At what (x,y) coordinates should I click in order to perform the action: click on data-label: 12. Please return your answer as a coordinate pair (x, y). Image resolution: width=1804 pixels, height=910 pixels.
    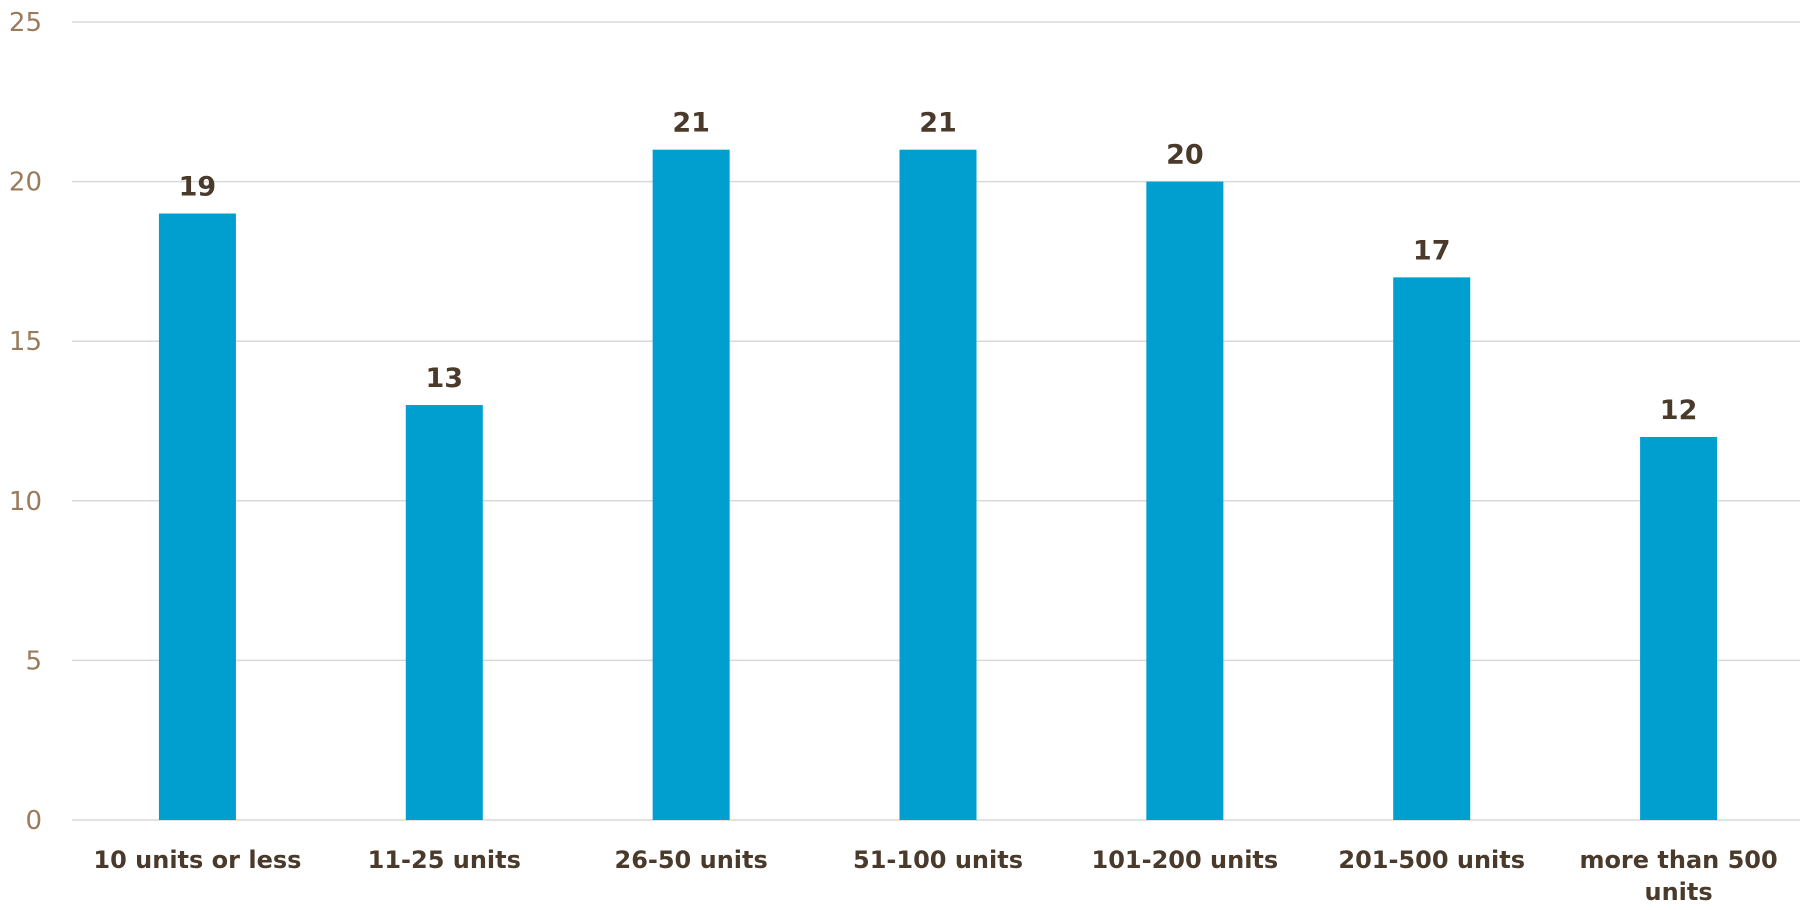
    Looking at the image, I should click on (1679, 410).